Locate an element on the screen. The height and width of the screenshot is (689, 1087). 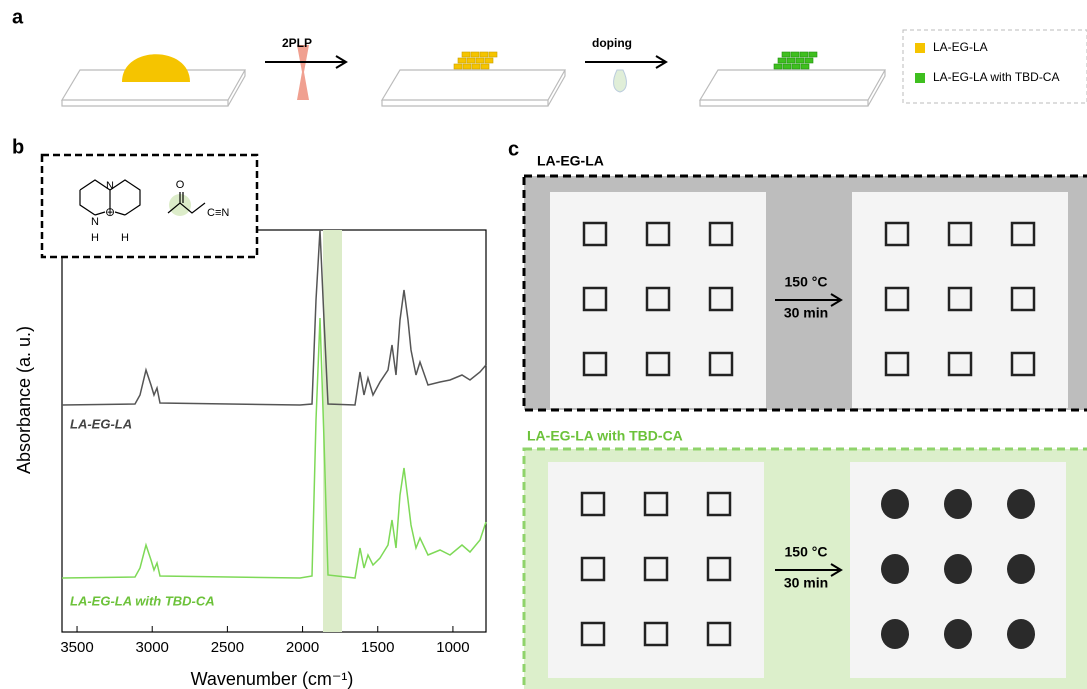
structure-box is located at coordinates (149, 206).